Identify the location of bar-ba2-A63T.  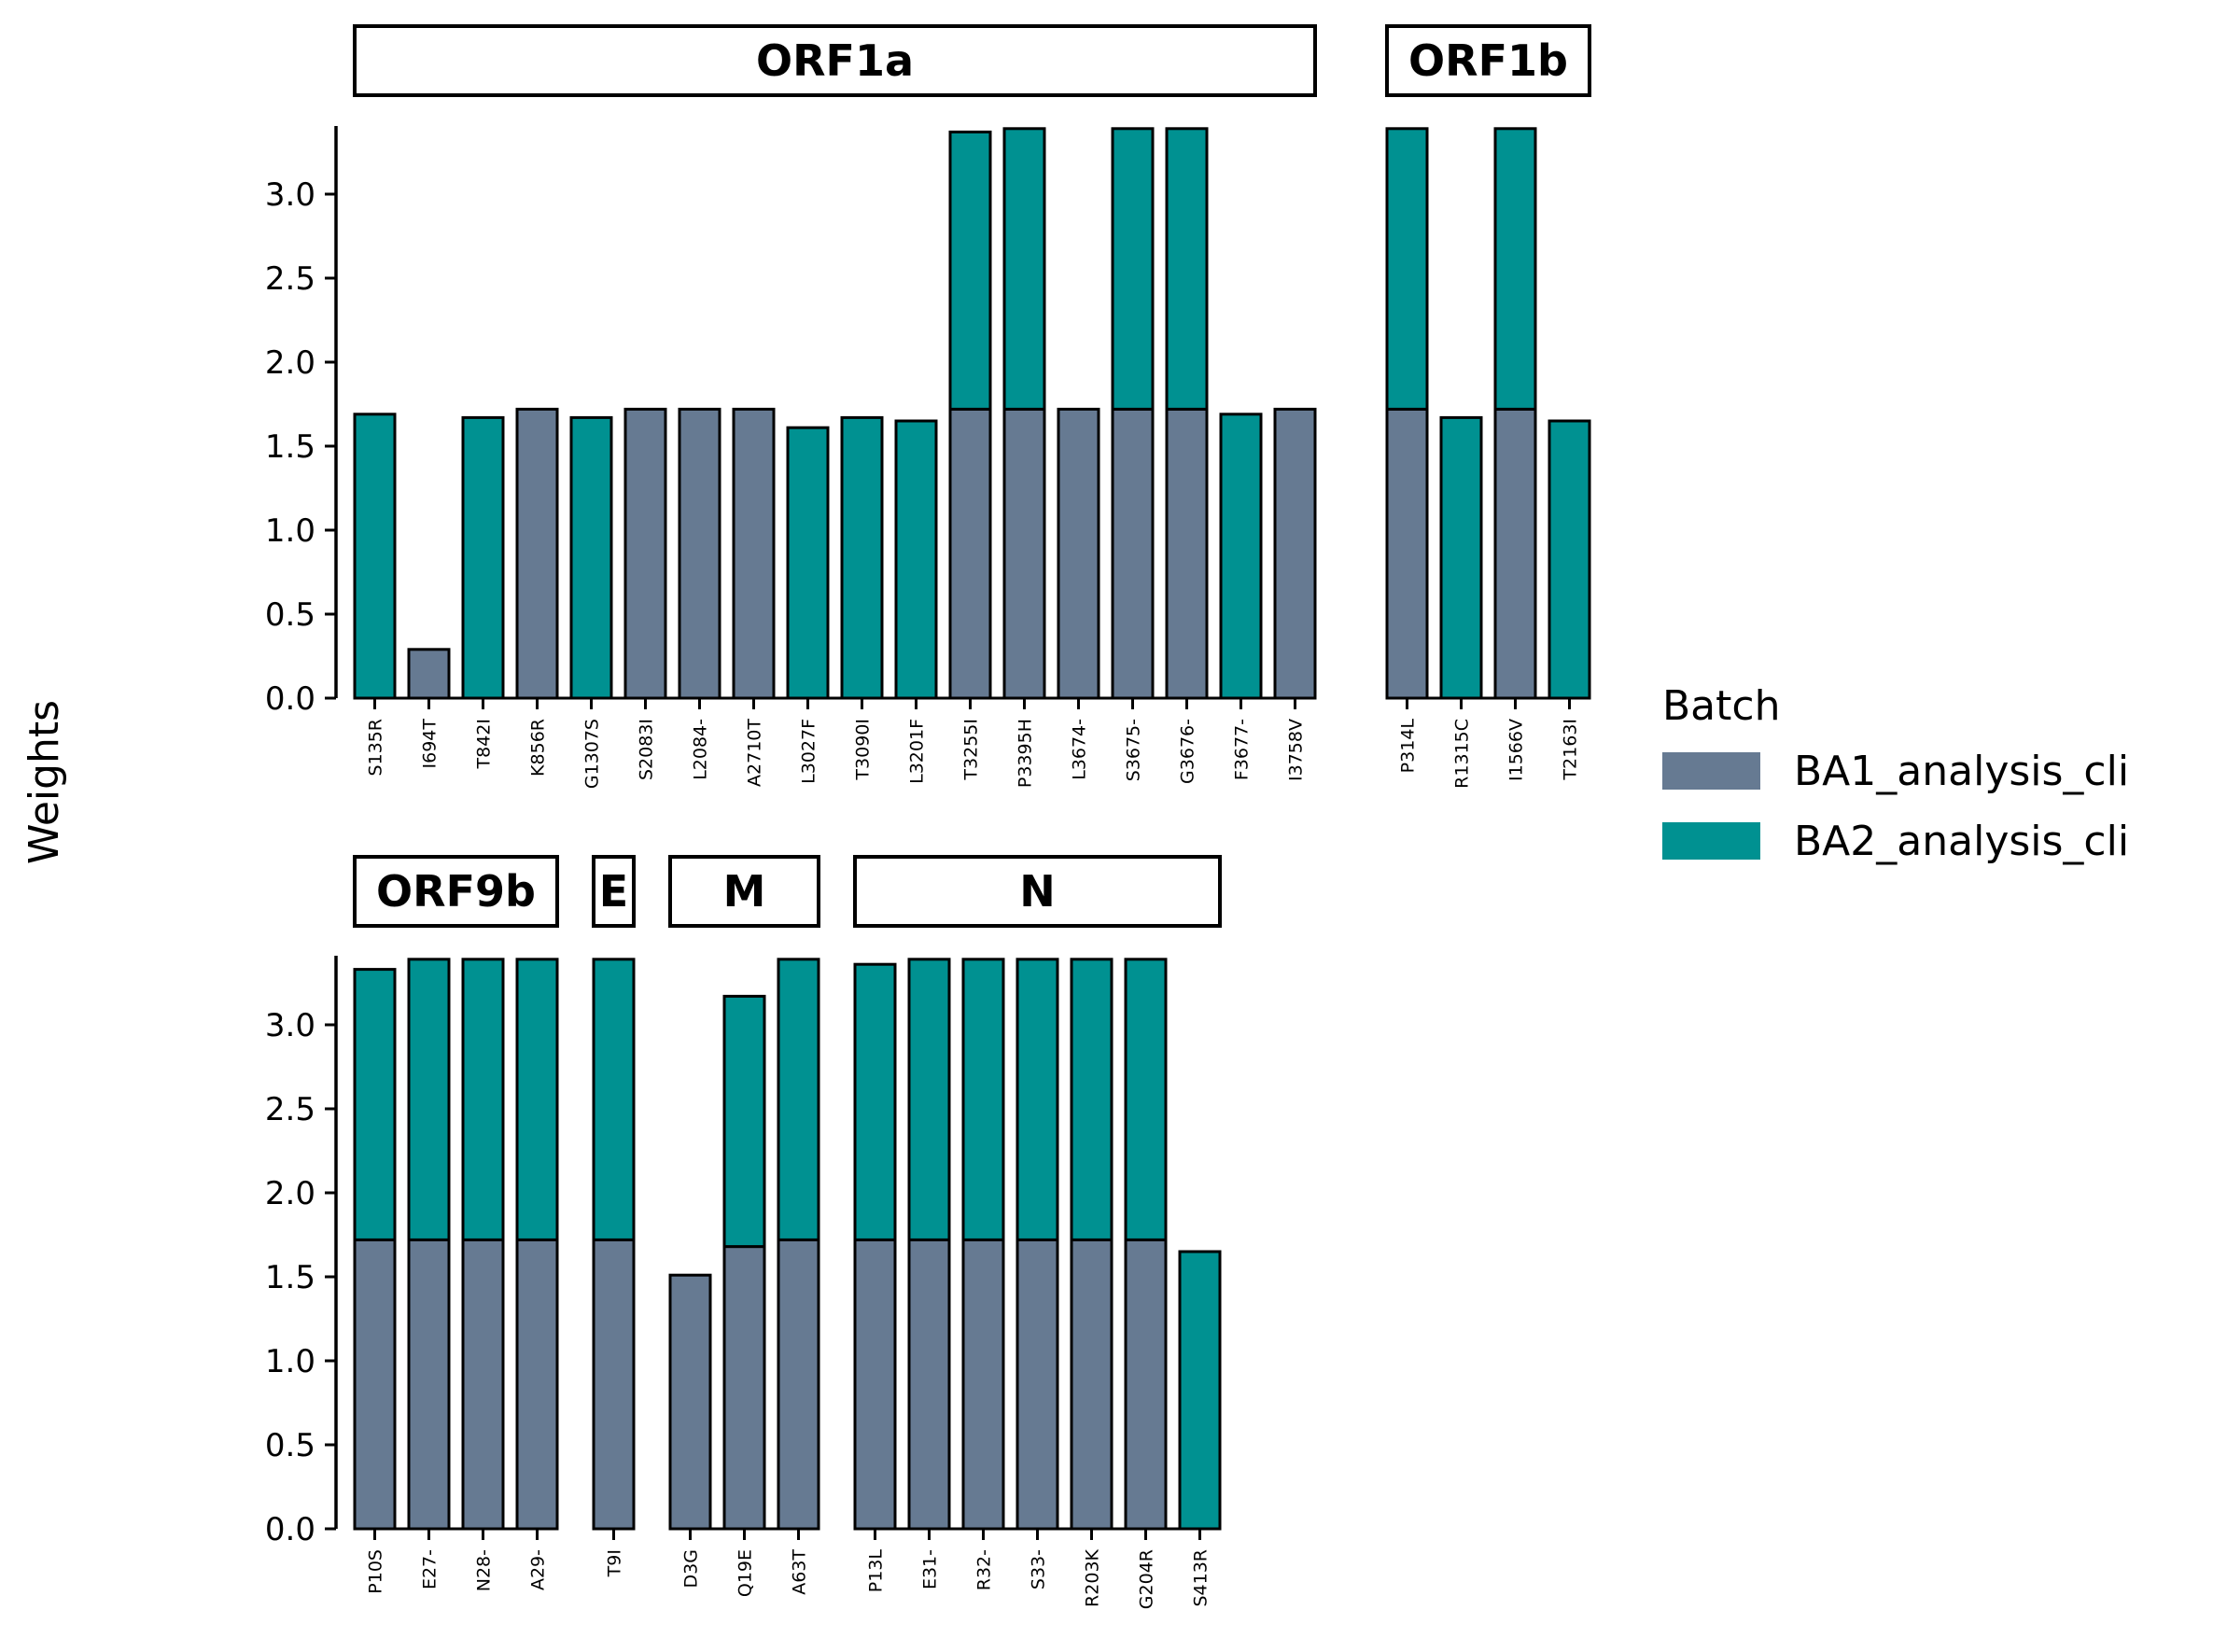
(798, 1099).